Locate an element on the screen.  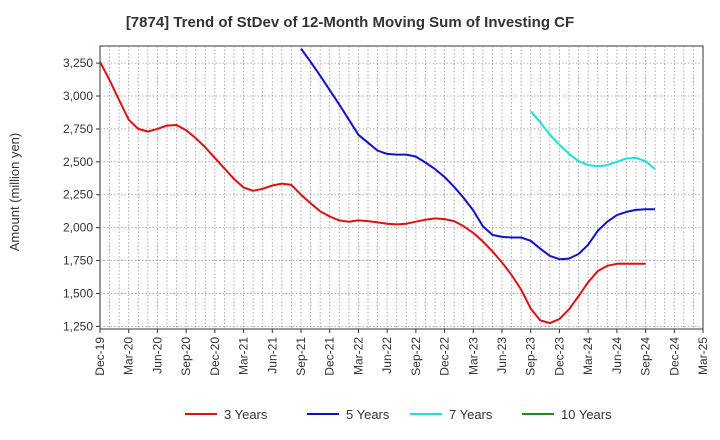
y-tick-label: 1,250 is located at coordinates (78, 326).